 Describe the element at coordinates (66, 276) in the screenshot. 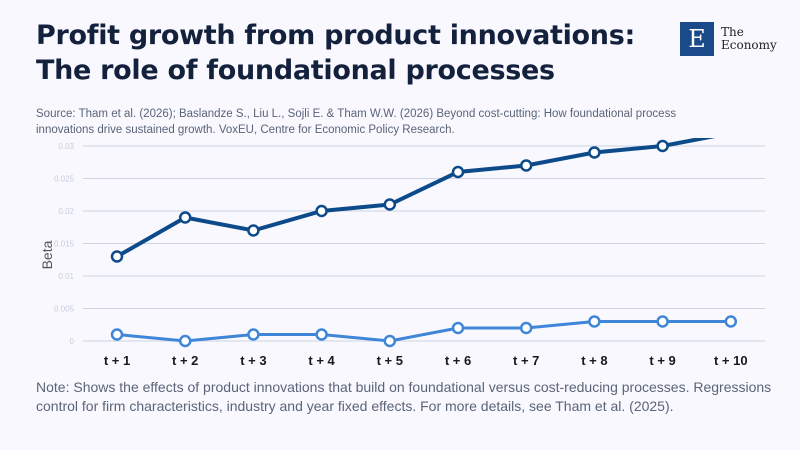

I see `y-tick-label: 0.01` at that location.